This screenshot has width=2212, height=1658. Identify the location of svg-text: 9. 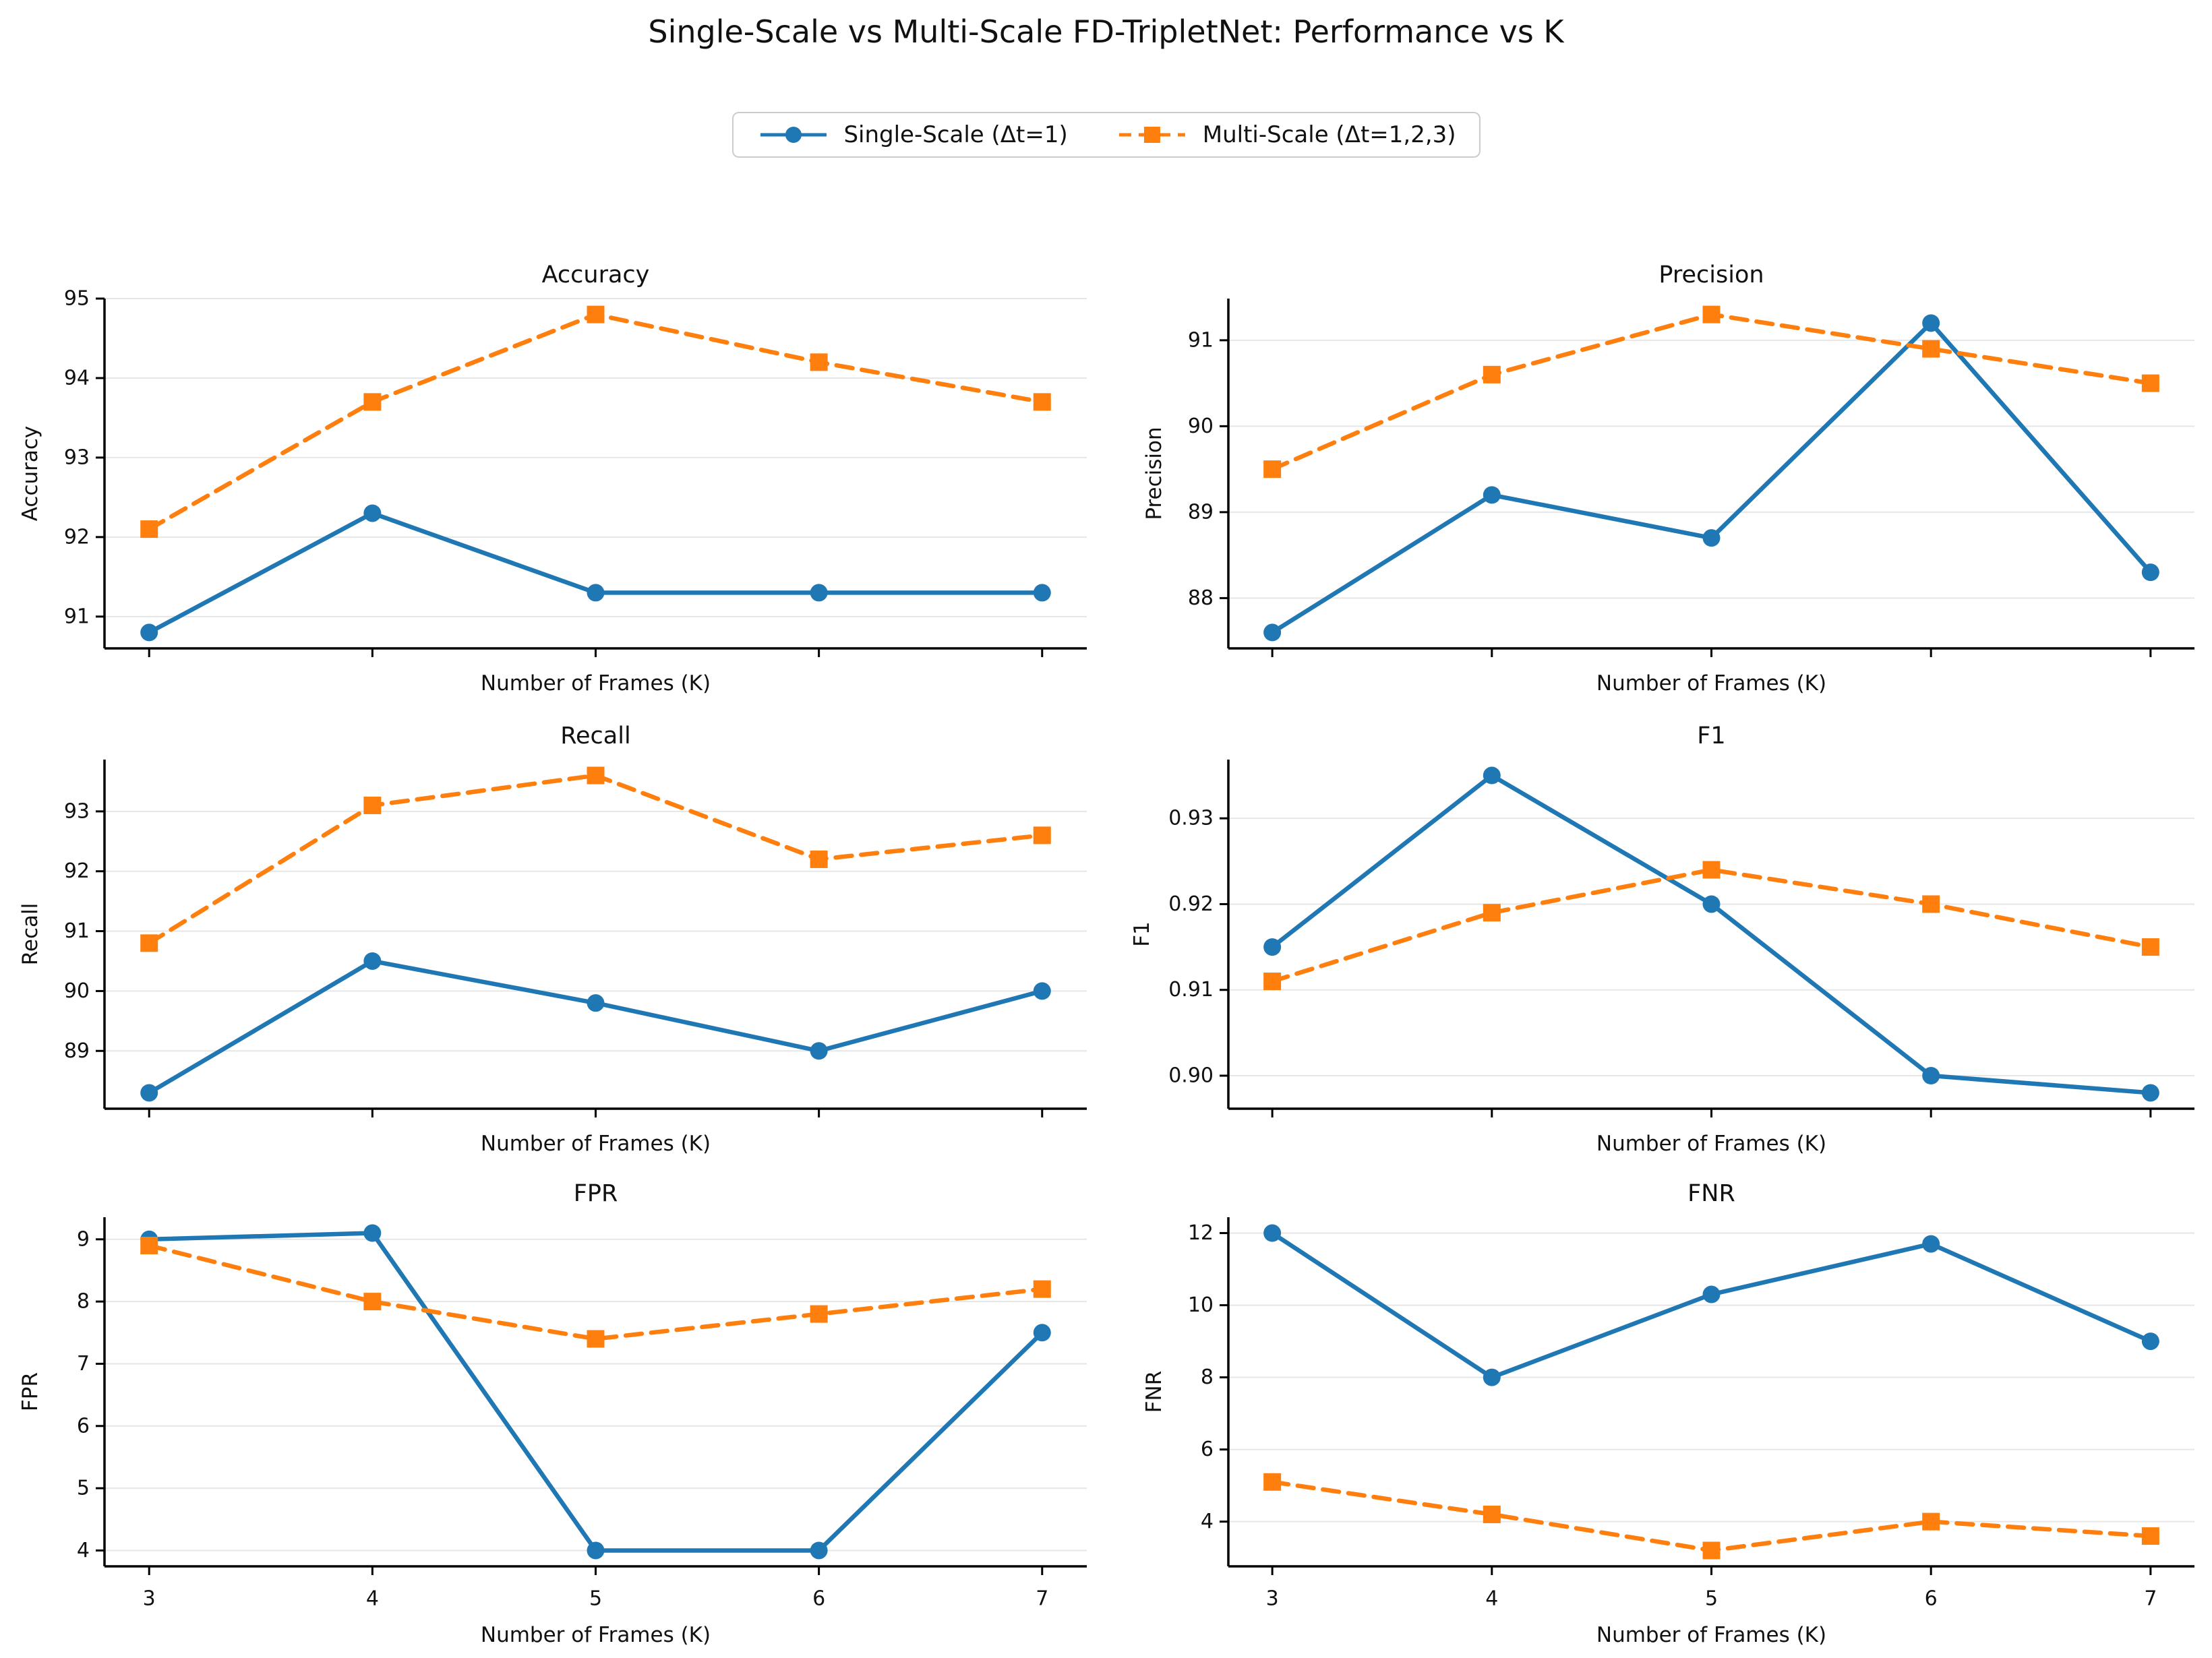
(83, 1239).